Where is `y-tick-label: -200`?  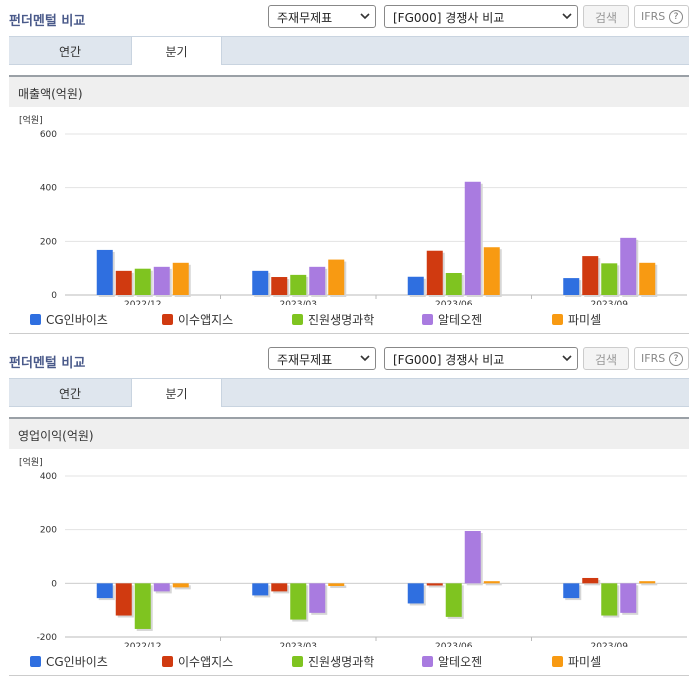 y-tick-label: -200 is located at coordinates (47, 638).